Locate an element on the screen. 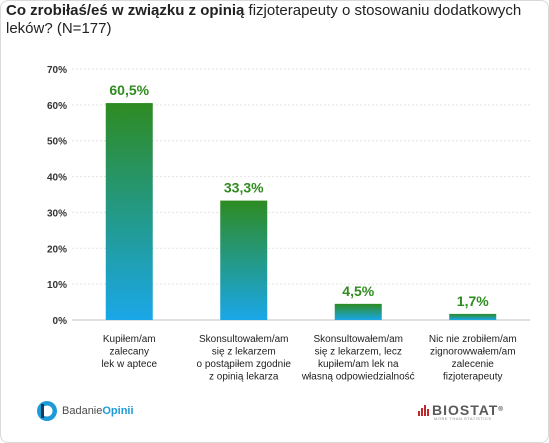 The image size is (549, 443). category-label: kupiłem/am lek na is located at coordinates (358, 364).